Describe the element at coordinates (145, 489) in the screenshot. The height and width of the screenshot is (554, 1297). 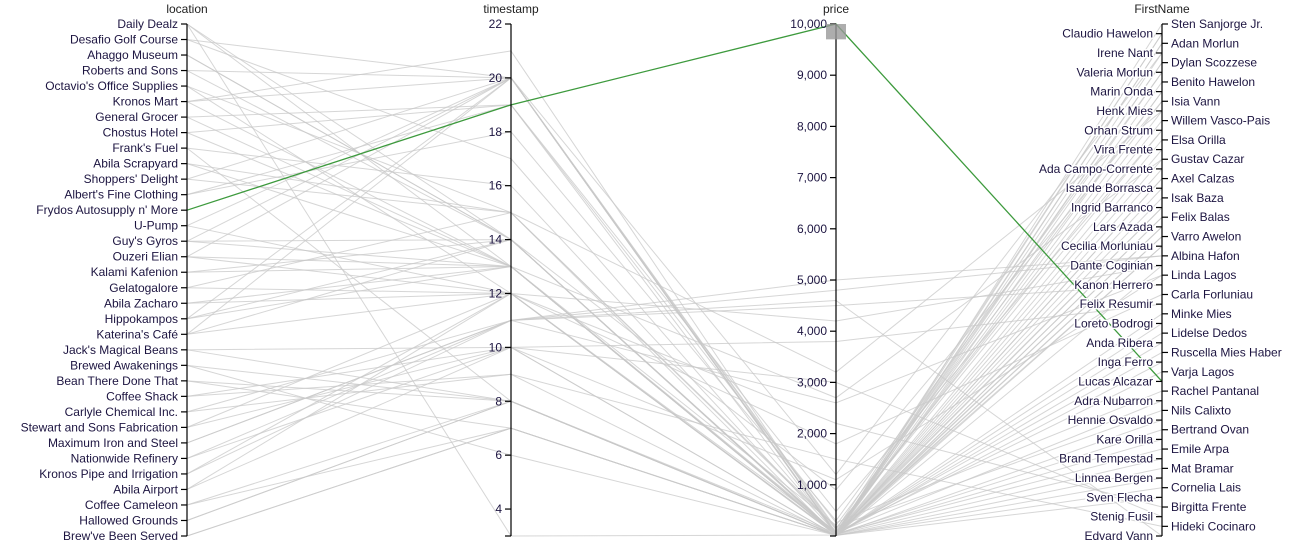
I see `tick-label: Abila Airport` at that location.